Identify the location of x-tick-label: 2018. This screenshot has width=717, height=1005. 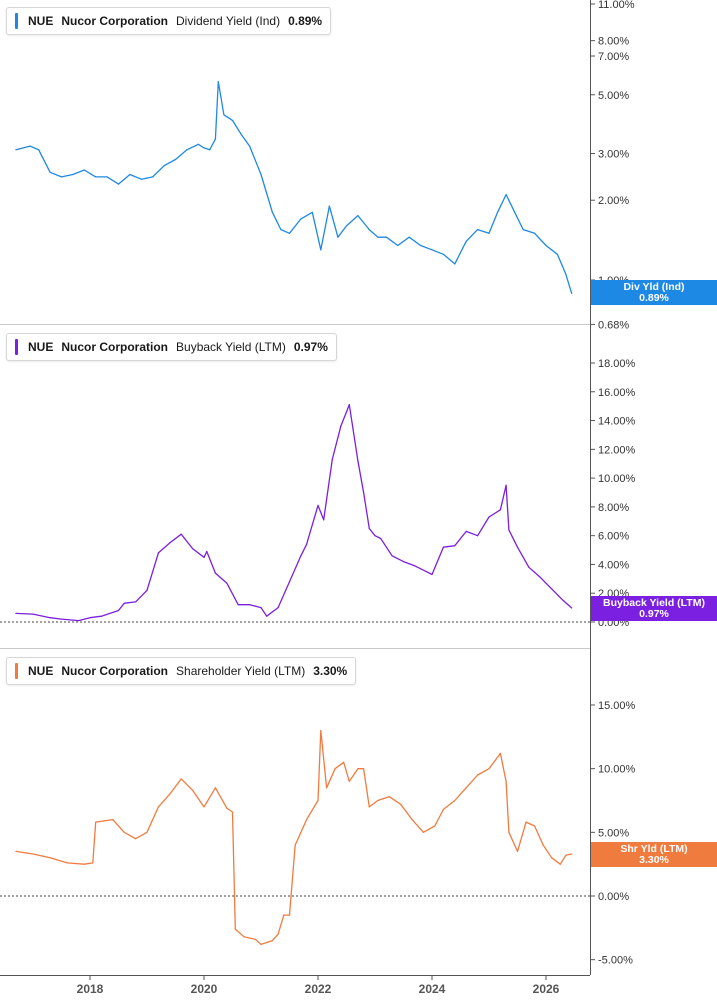
(90, 989).